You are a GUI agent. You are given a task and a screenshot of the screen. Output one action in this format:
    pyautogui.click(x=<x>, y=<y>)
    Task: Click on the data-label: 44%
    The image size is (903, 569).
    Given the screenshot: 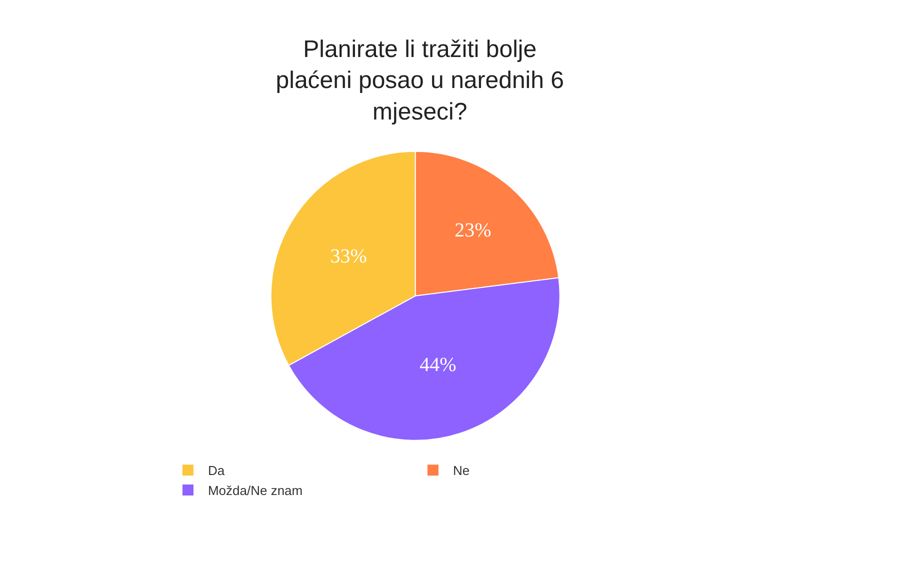 What is the action you would take?
    pyautogui.click(x=438, y=365)
    